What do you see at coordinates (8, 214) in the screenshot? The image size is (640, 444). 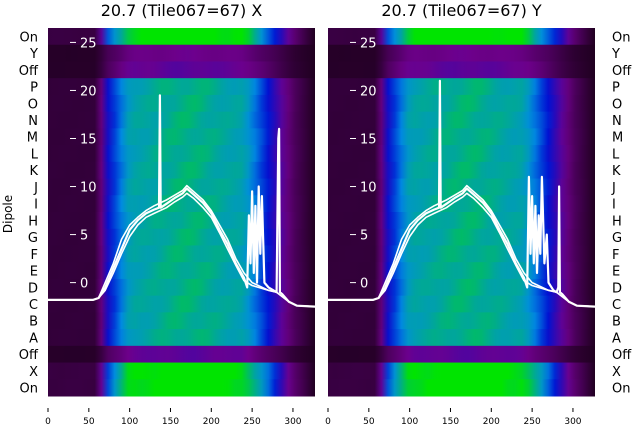 I see `y-axis-label: Dipole` at bounding box center [8, 214].